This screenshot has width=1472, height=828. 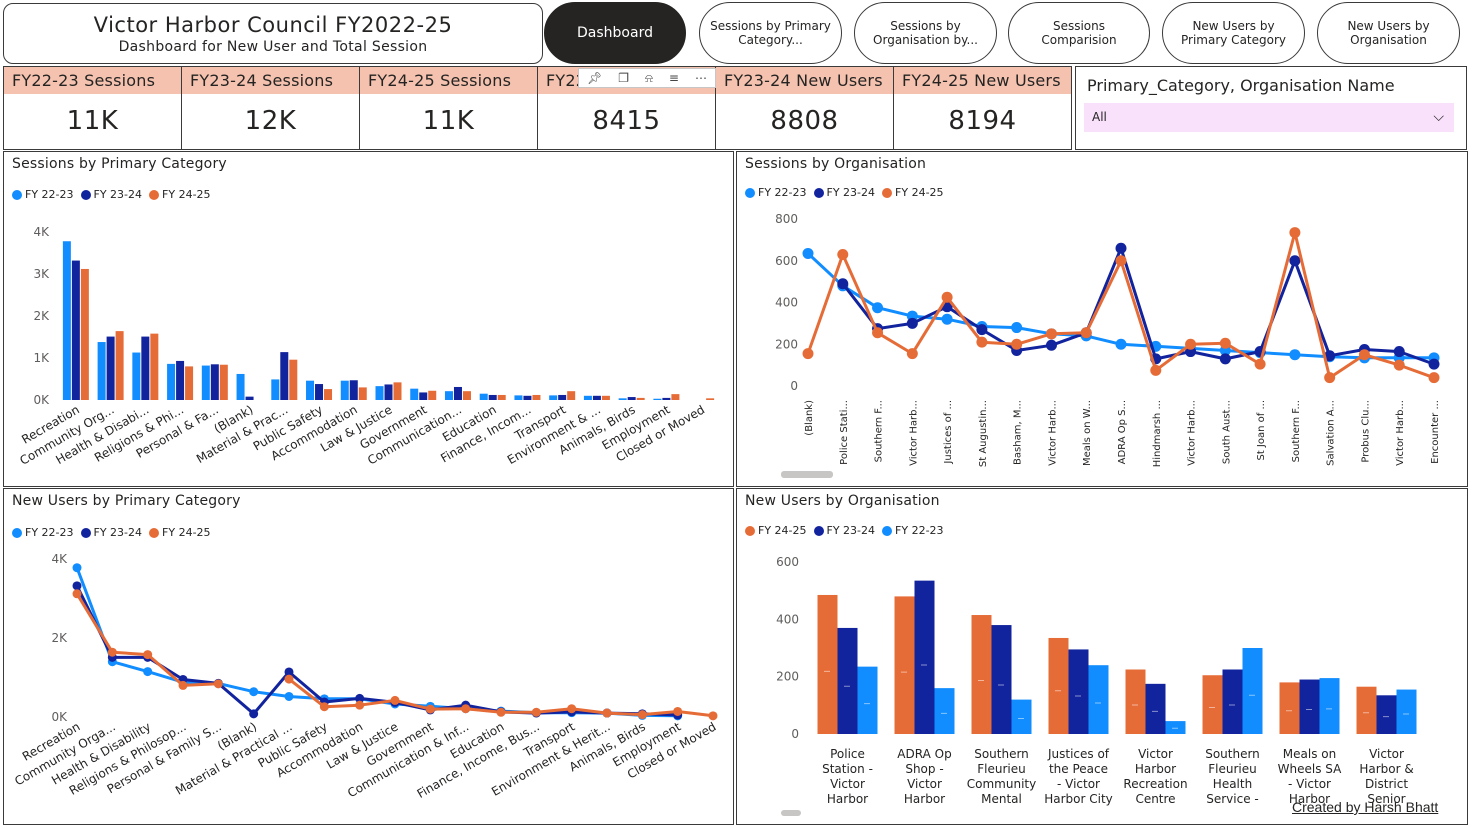 What do you see at coordinates (41, 232) in the screenshot?
I see `y-tick-label: 4K` at bounding box center [41, 232].